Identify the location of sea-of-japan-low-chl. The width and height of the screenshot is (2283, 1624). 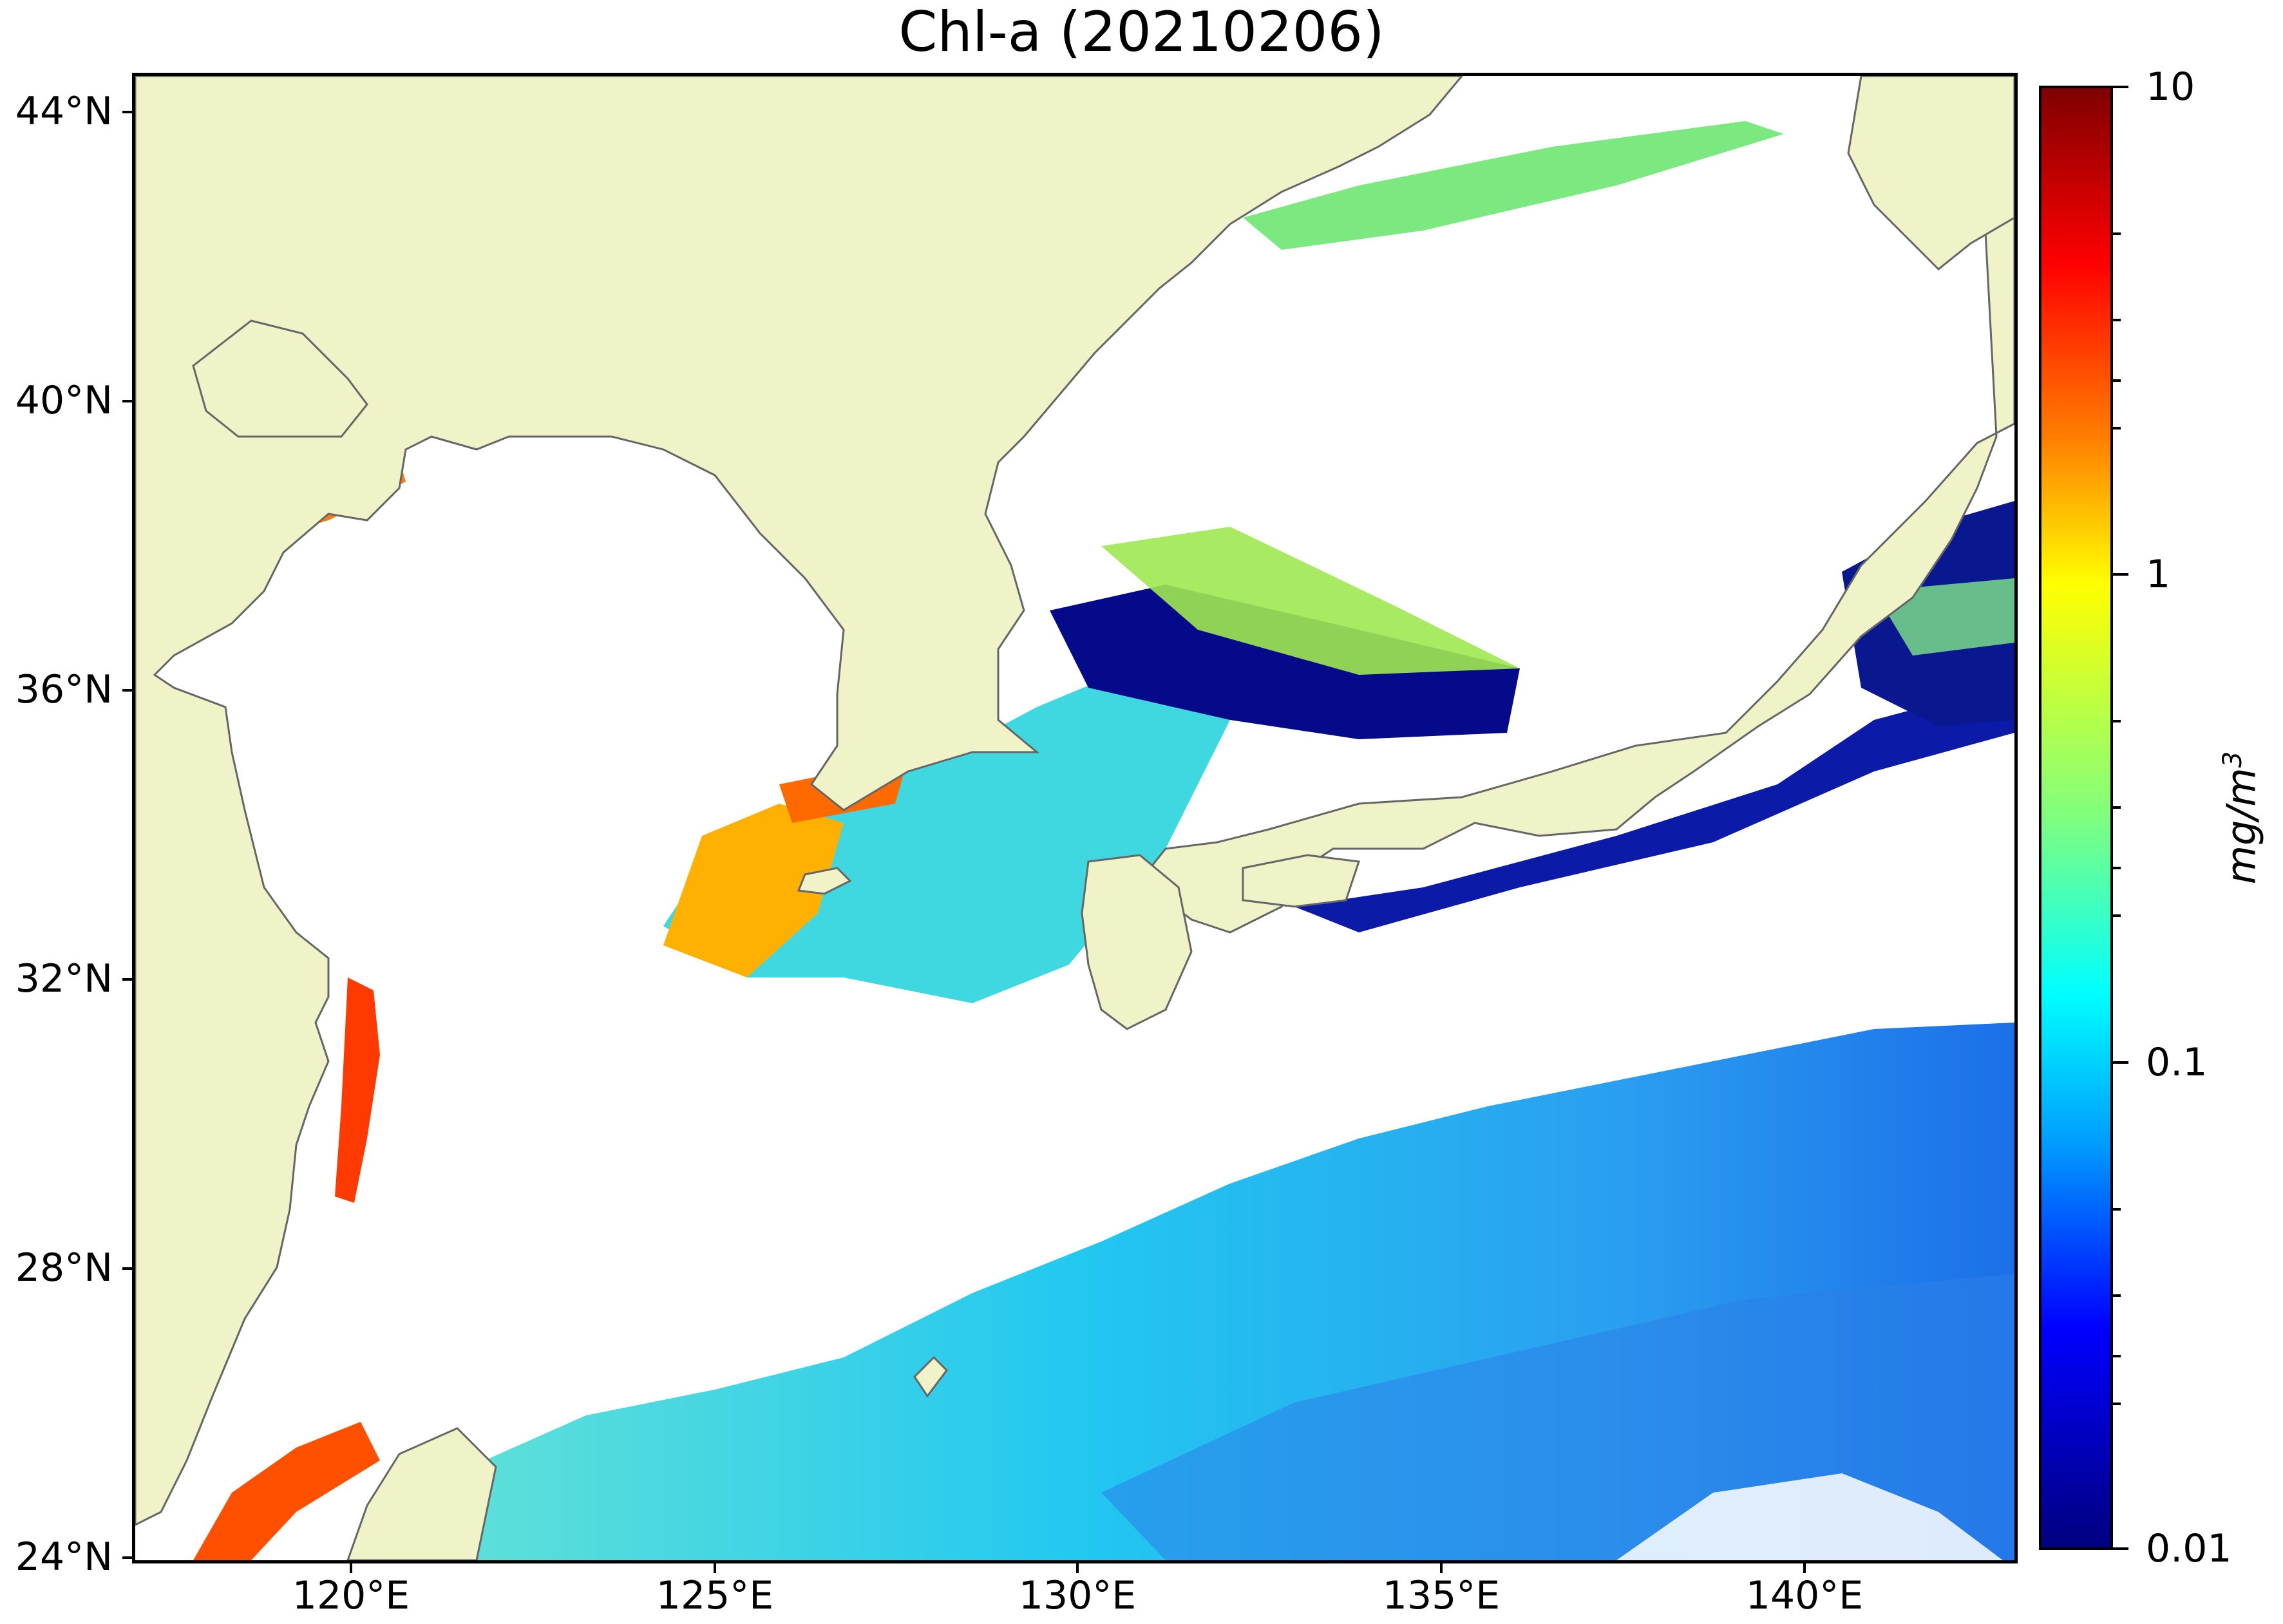
(1285, 662).